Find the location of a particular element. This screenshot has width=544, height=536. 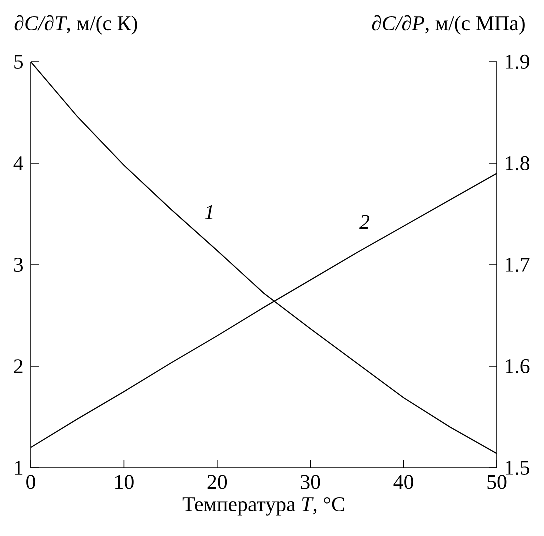

y2-axis-title: ∂C/∂P, м/(с МПа) is located at coordinates (448, 25).